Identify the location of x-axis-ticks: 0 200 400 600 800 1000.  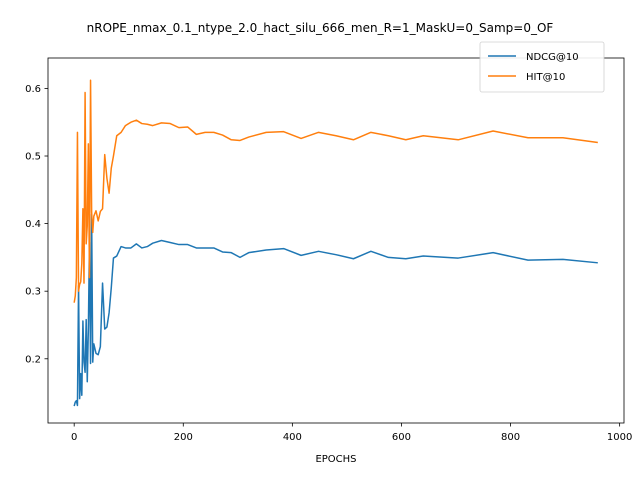
(351, 433).